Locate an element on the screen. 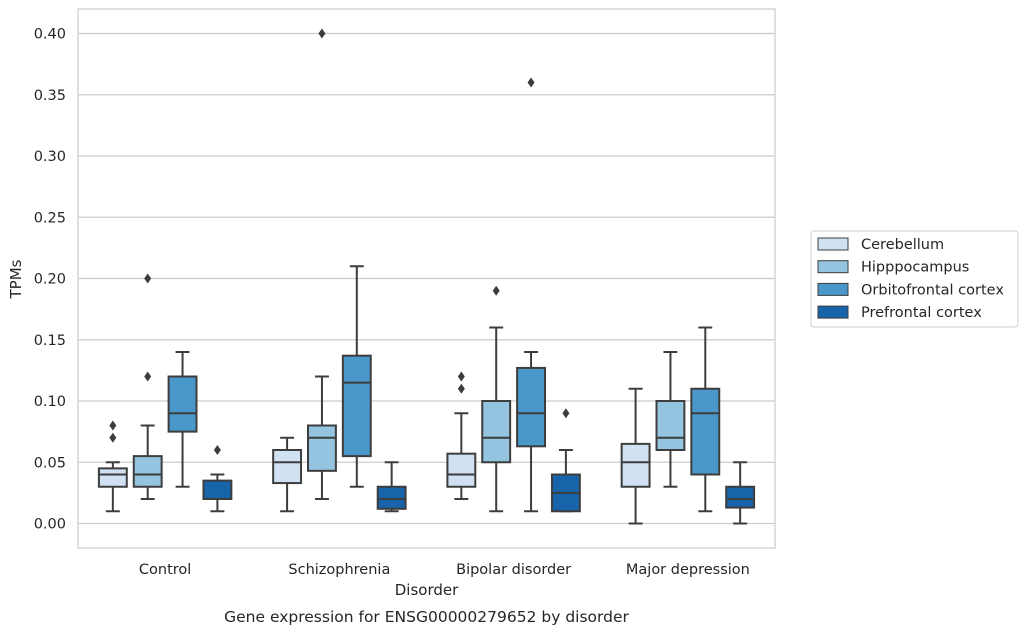 Image resolution: width=1028 pixels, height=638 pixels. legend-label: Orbitofrontal cortex is located at coordinates (932, 290).